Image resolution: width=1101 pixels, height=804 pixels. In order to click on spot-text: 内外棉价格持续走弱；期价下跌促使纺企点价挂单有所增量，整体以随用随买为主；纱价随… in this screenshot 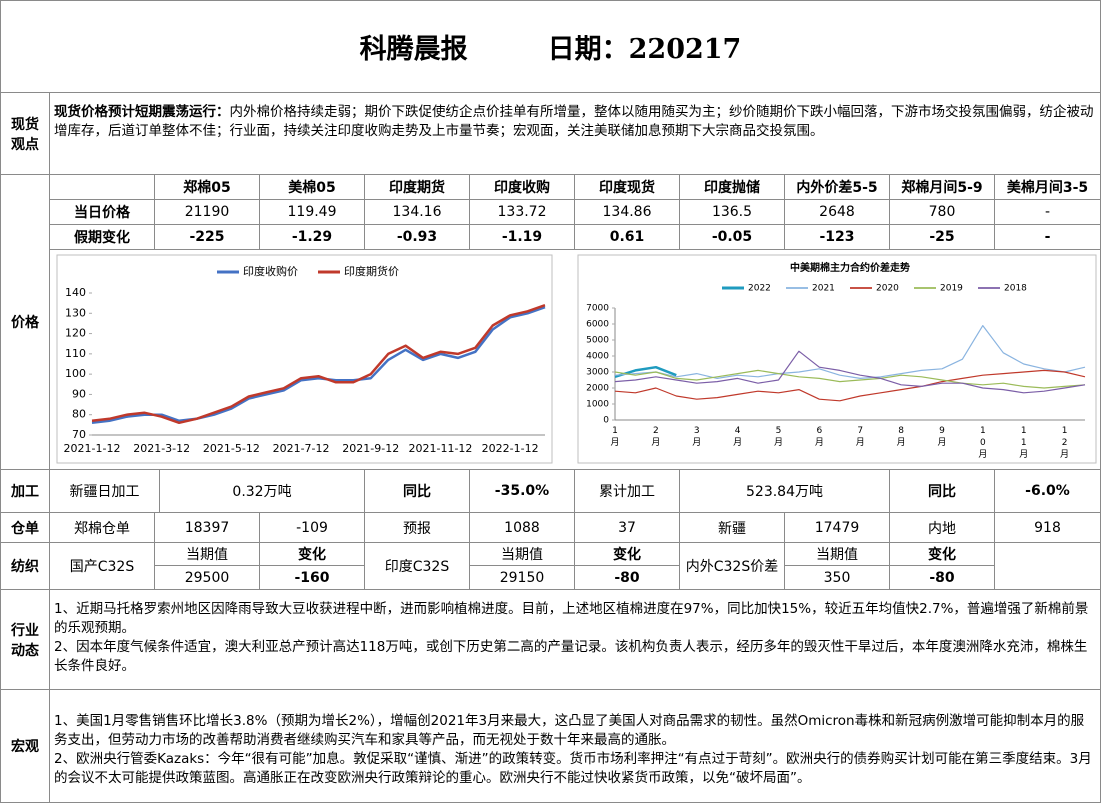, I will do `click(574, 121)`.